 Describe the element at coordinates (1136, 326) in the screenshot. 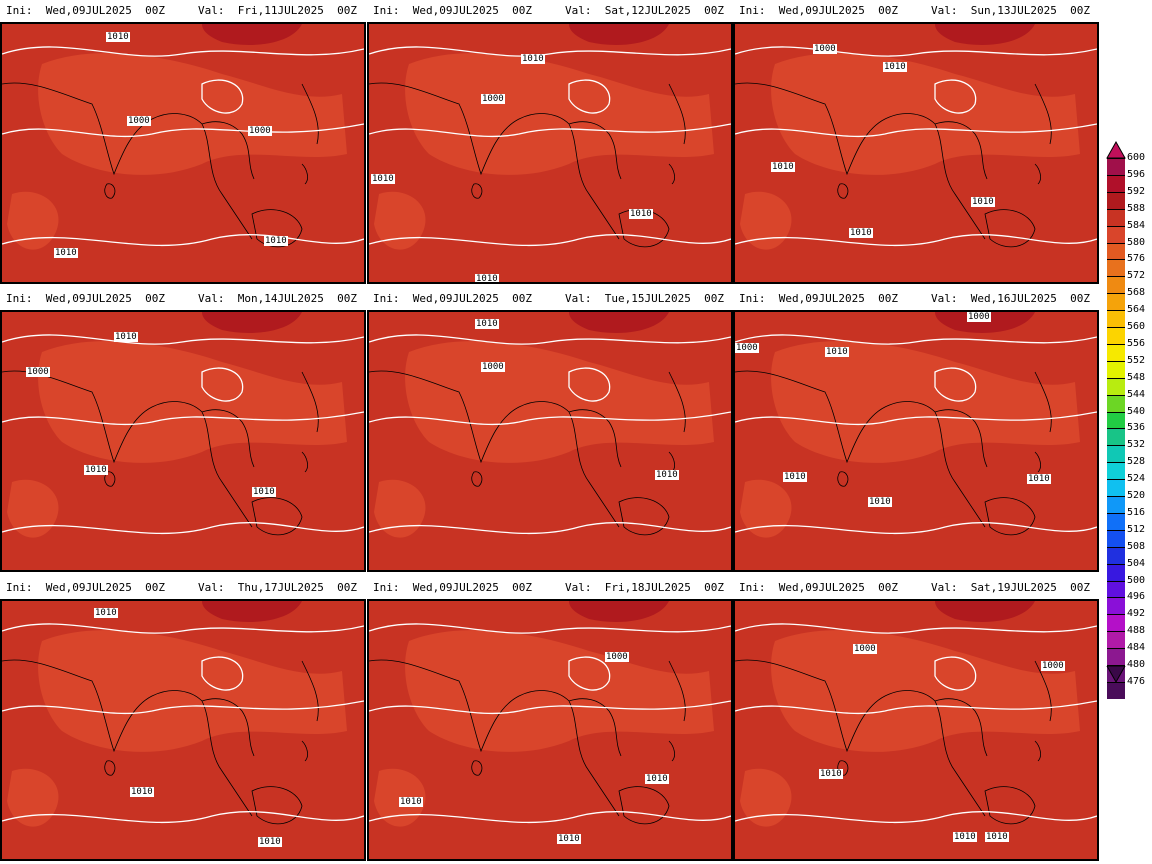

I see `colorbar-level-label: 560` at that location.